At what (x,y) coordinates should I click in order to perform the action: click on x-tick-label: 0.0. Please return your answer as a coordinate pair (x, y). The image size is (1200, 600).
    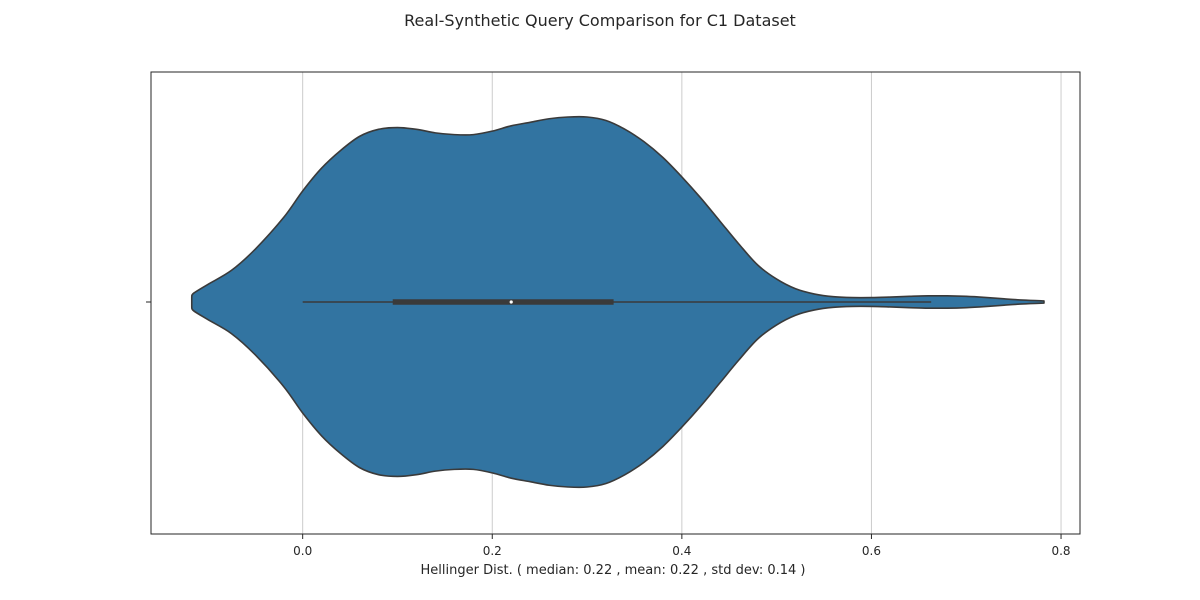
    Looking at the image, I should click on (302, 551).